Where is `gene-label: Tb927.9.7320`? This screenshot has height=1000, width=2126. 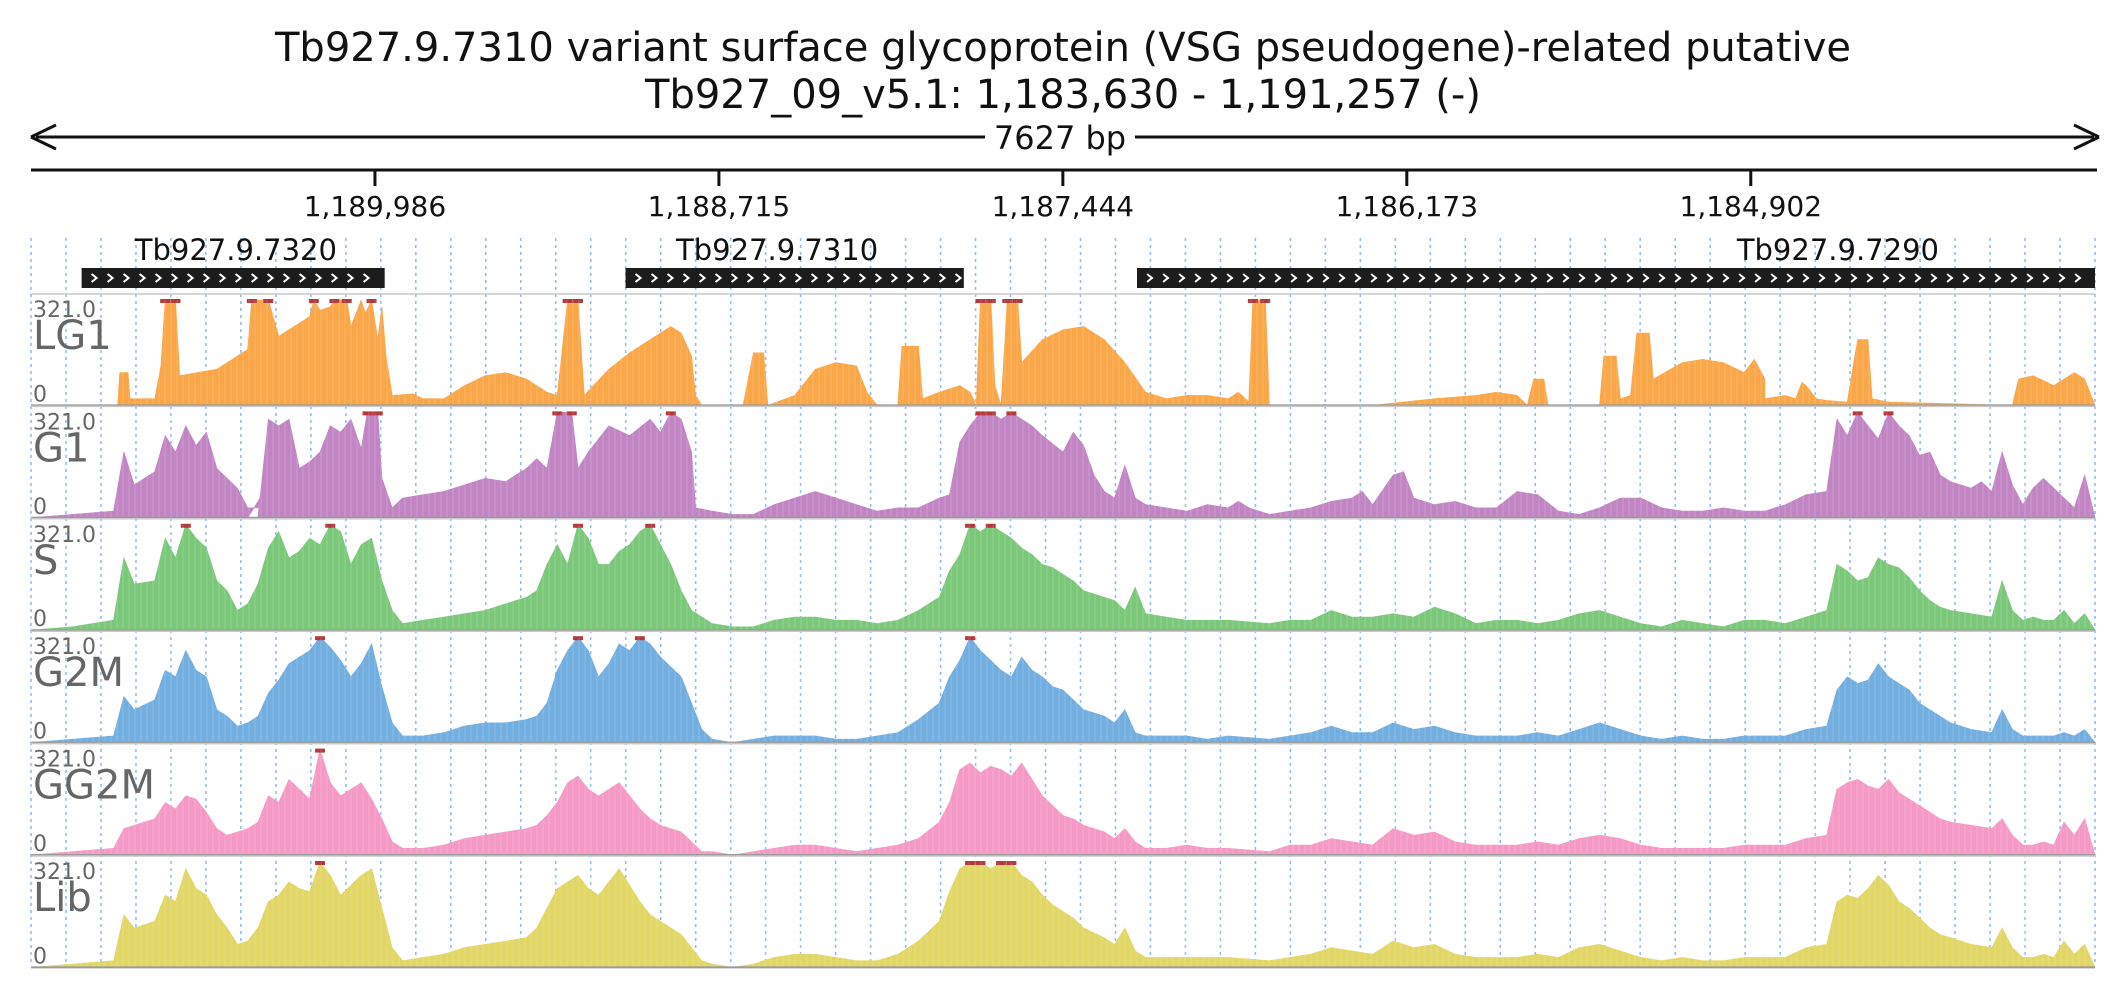 gene-label: Tb927.9.7320 is located at coordinates (235, 250).